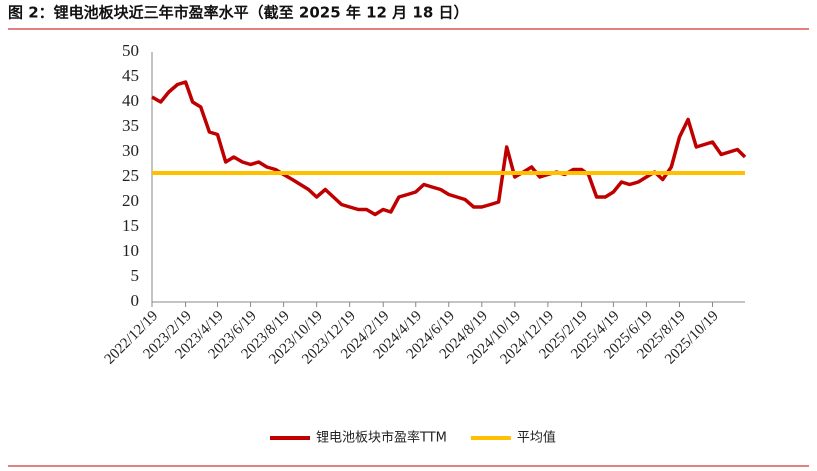  Describe the element at coordinates (536, 438) in the screenshot. I see `legend-label: 平均值` at that location.